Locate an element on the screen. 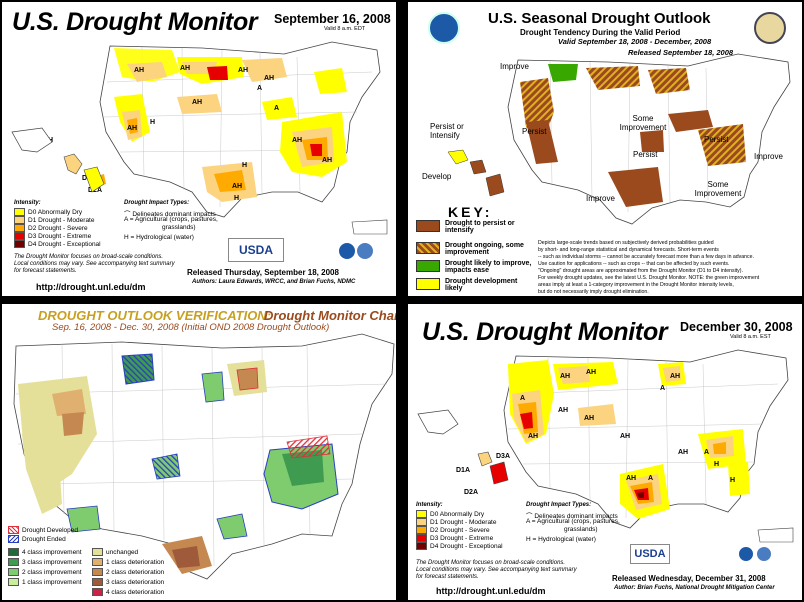 This screenshot has height=602, width=804. map-label: D1A is located at coordinates (463, 470).